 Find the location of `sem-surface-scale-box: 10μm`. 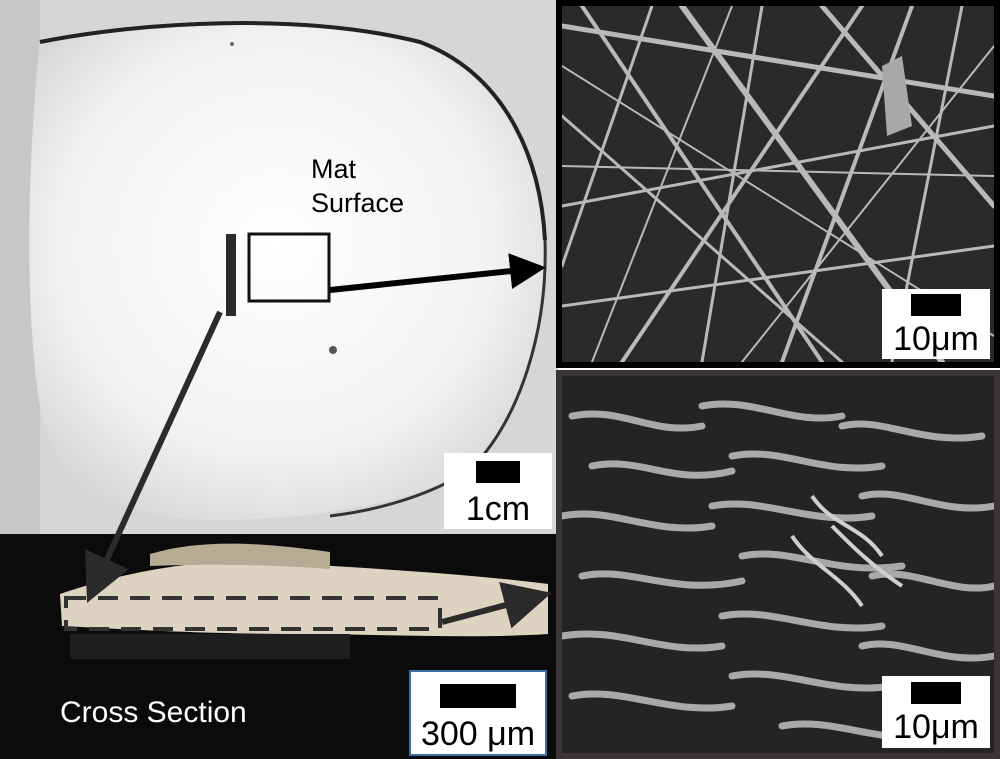

sem-surface-scale-box: 10μm is located at coordinates (936, 324).